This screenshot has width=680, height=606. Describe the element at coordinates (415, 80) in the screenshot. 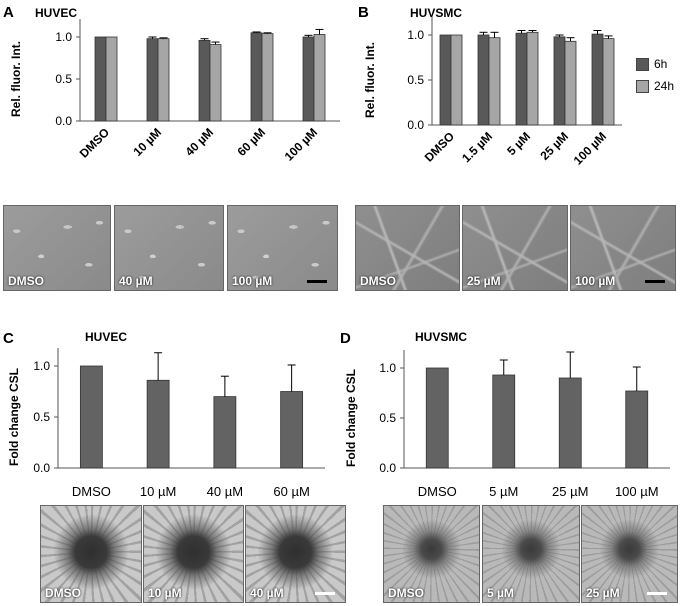

I see `y-tick-label-B: 0.5` at that location.